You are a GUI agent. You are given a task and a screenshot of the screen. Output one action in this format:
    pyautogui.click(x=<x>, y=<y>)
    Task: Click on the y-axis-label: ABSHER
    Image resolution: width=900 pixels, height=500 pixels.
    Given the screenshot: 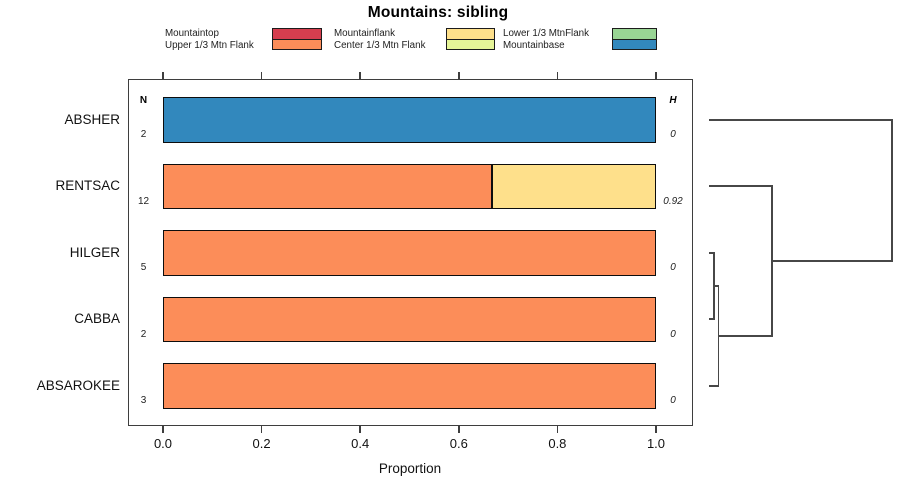 What is the action you would take?
    pyautogui.click(x=92, y=119)
    